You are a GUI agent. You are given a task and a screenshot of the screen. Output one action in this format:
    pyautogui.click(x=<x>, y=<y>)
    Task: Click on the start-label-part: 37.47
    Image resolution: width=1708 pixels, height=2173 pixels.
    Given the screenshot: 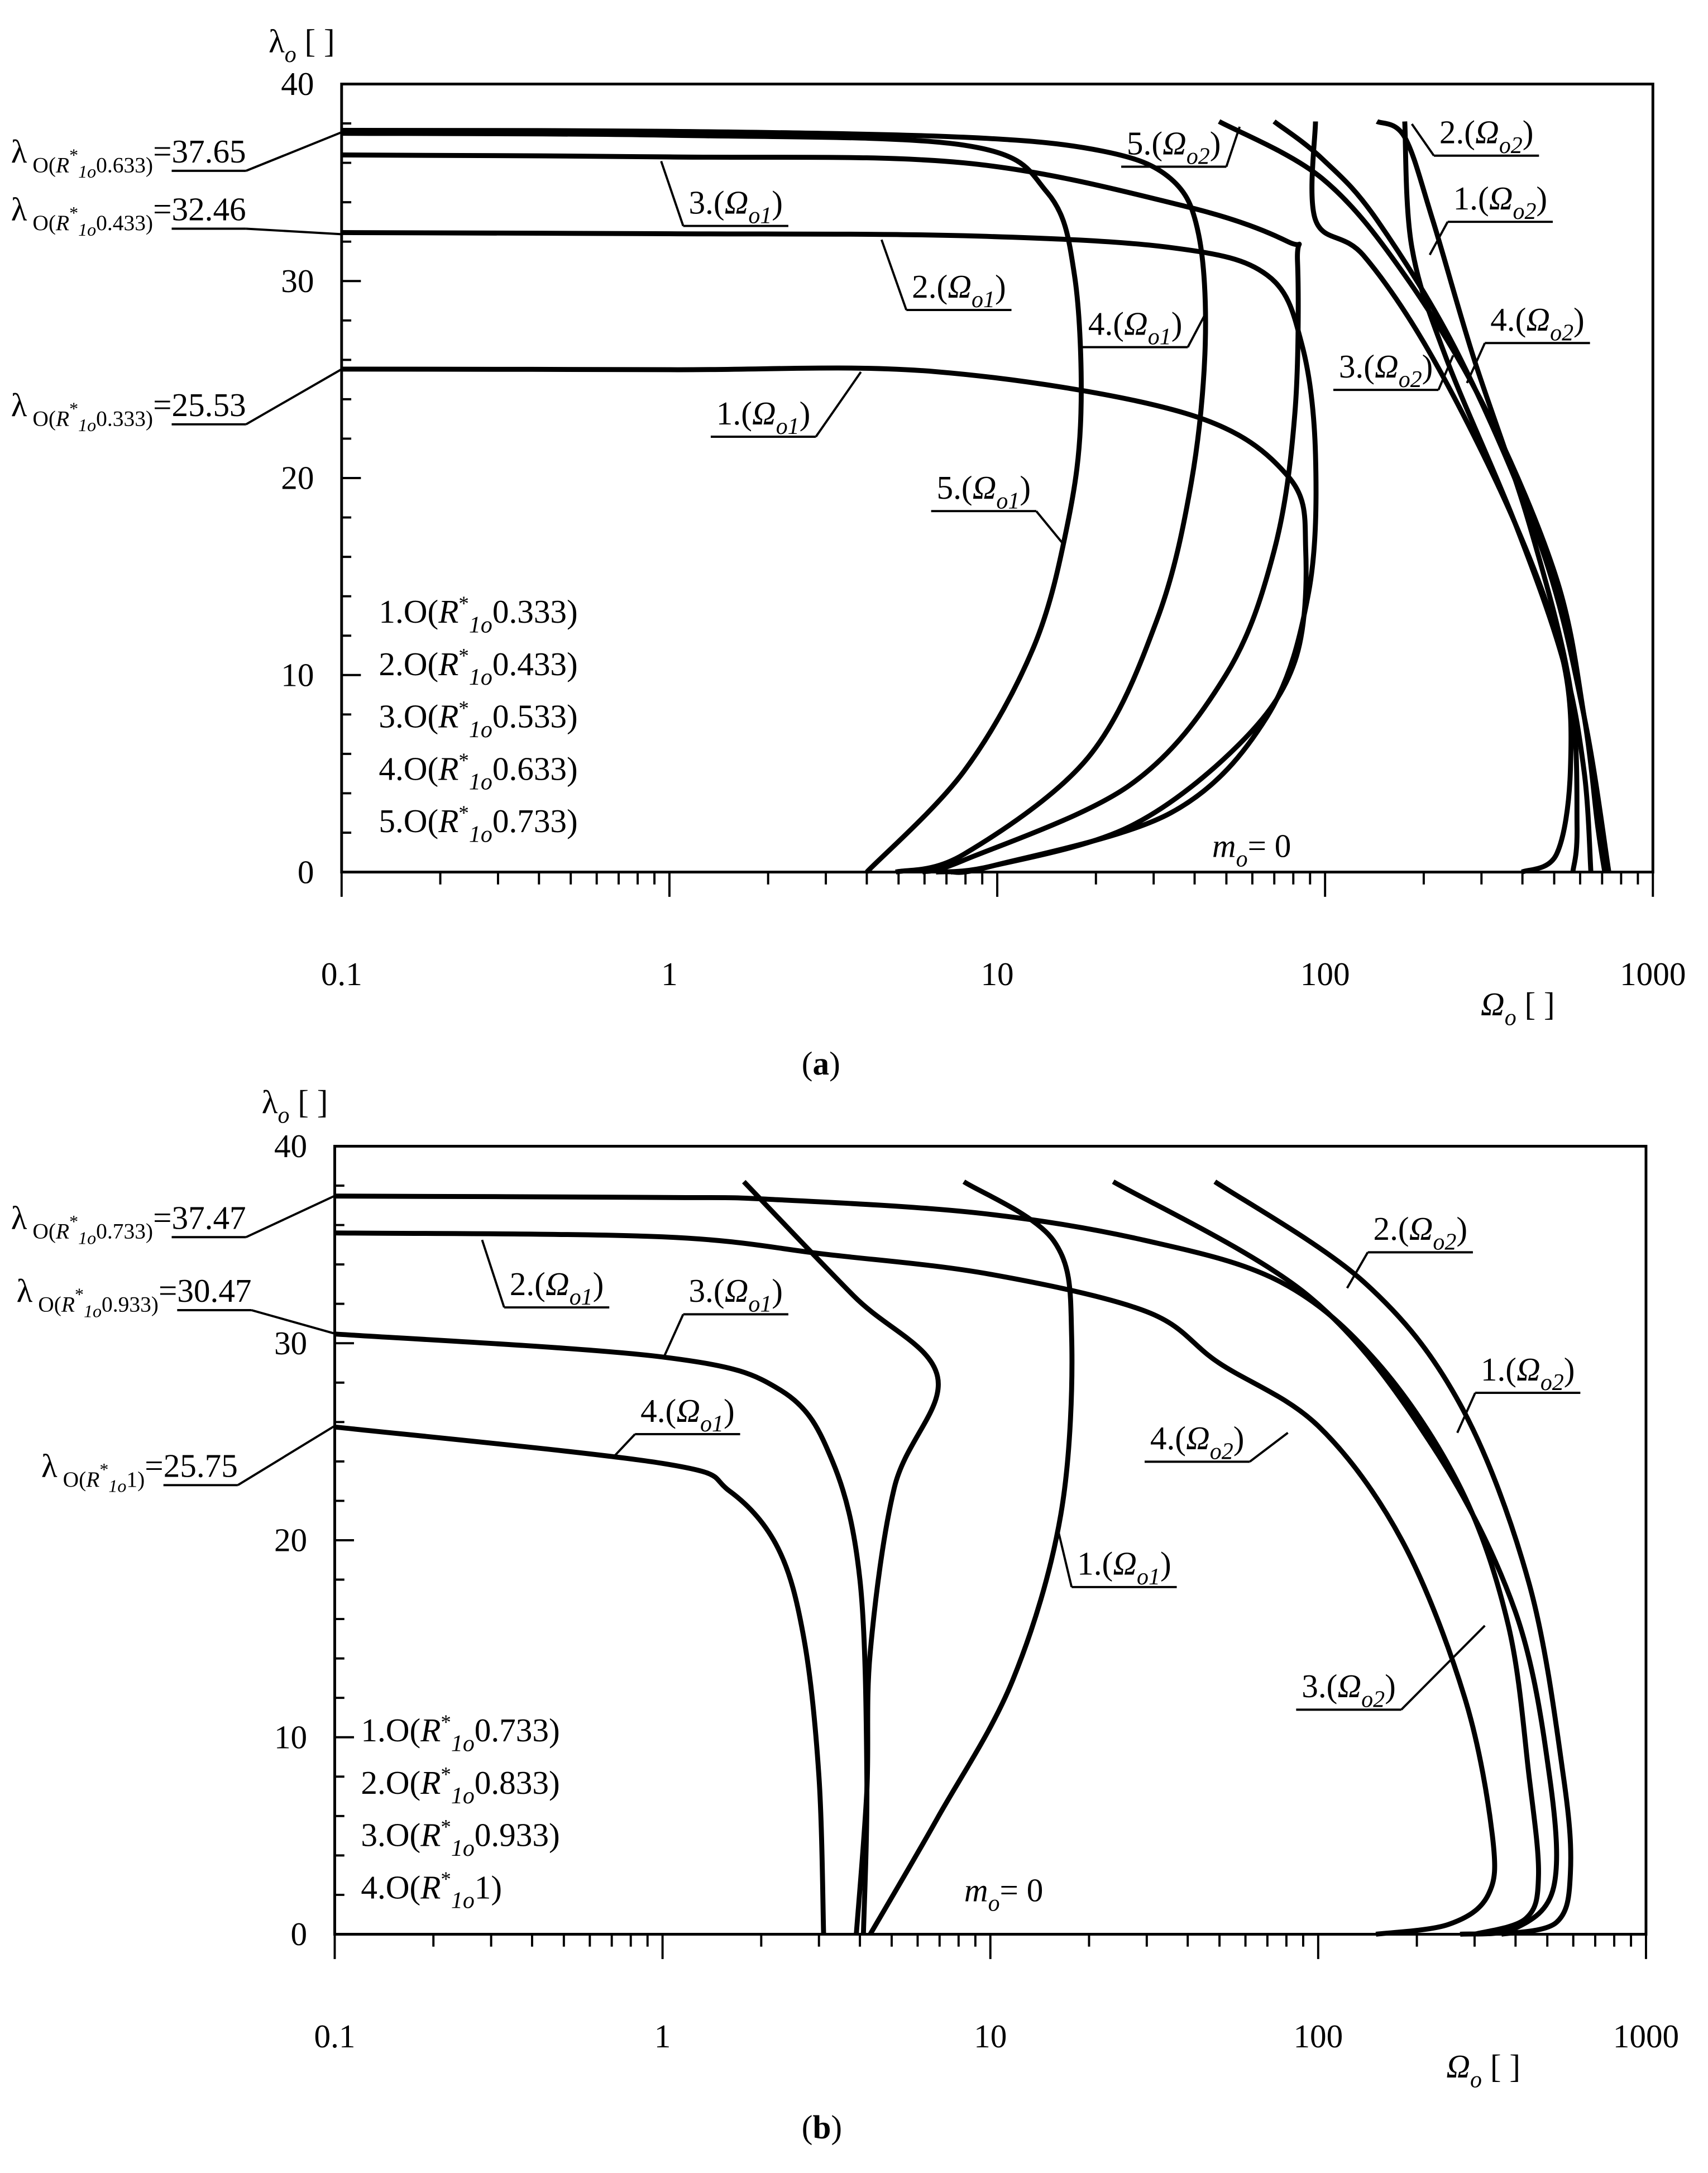 What is the action you would take?
    pyautogui.click(x=208, y=1217)
    